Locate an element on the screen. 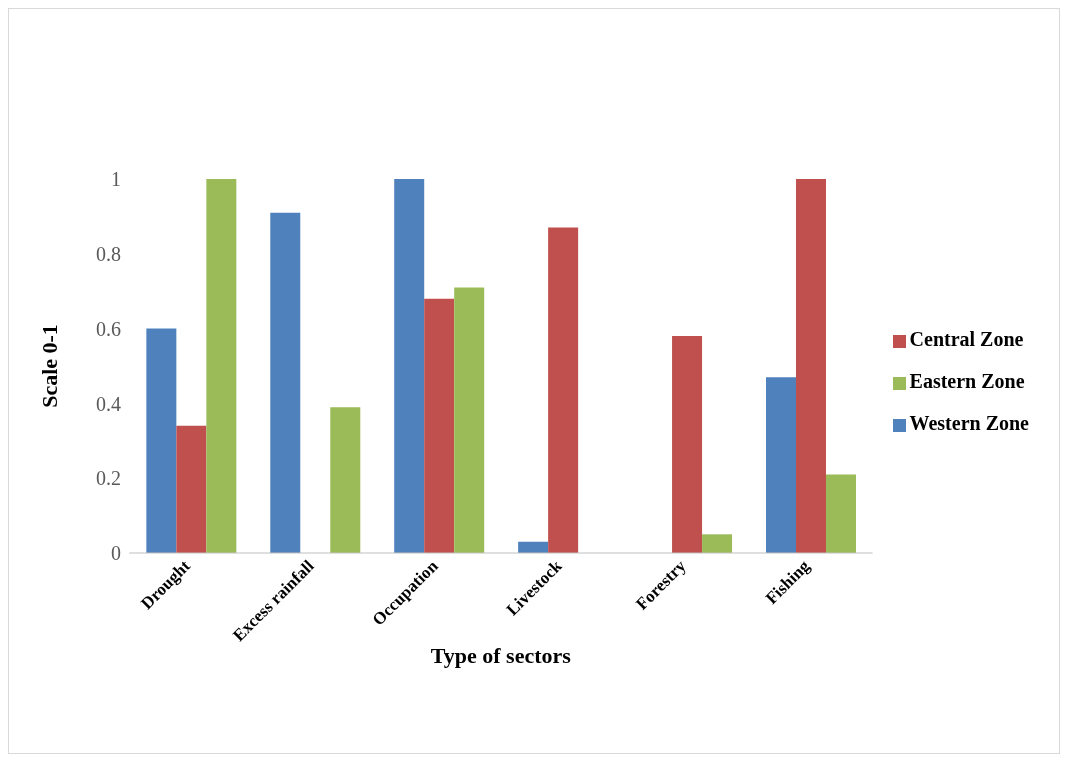 This screenshot has width=1068, height=762. x-axis-title: Type of sectors is located at coordinates (501, 655).